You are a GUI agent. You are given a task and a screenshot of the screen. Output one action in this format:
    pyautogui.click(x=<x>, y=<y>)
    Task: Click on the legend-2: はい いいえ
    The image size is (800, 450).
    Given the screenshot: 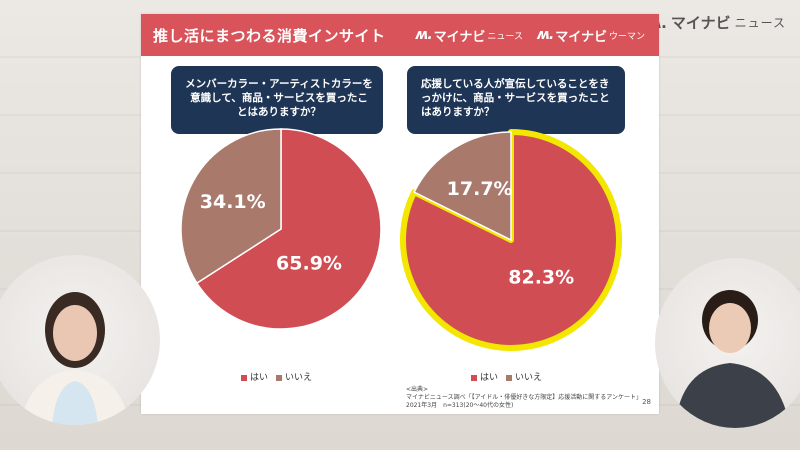 What is the action you would take?
    pyautogui.click(x=506, y=376)
    